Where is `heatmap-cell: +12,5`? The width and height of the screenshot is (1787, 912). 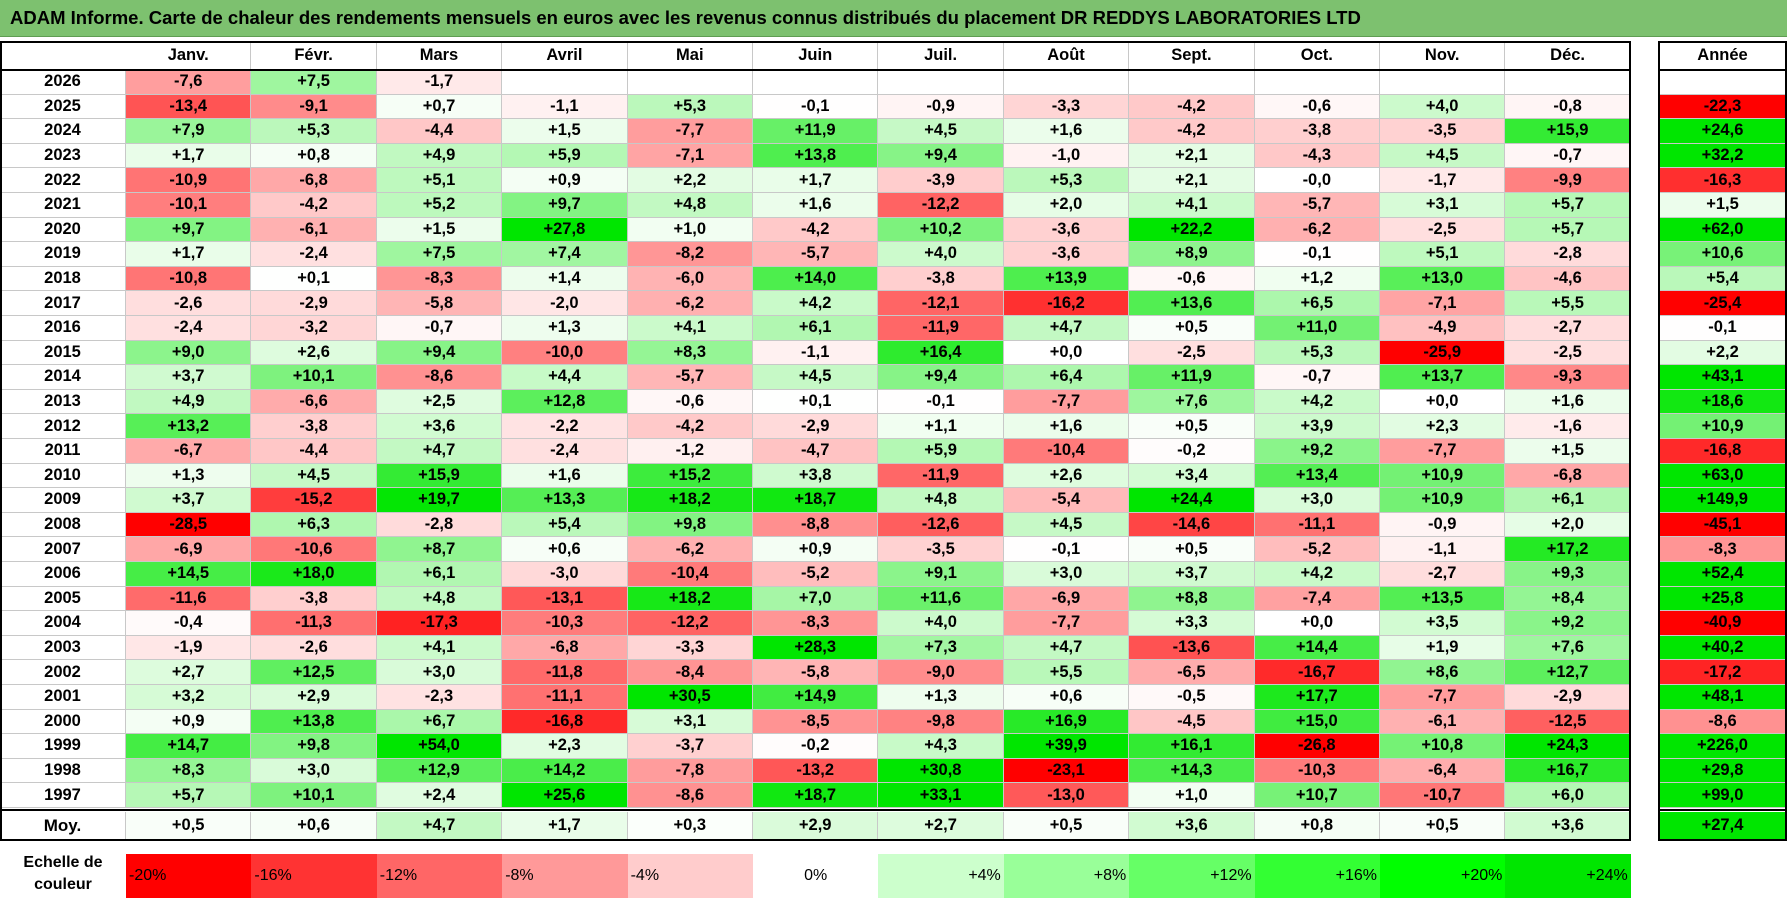
heatmap-cell: +12,5 is located at coordinates (314, 672).